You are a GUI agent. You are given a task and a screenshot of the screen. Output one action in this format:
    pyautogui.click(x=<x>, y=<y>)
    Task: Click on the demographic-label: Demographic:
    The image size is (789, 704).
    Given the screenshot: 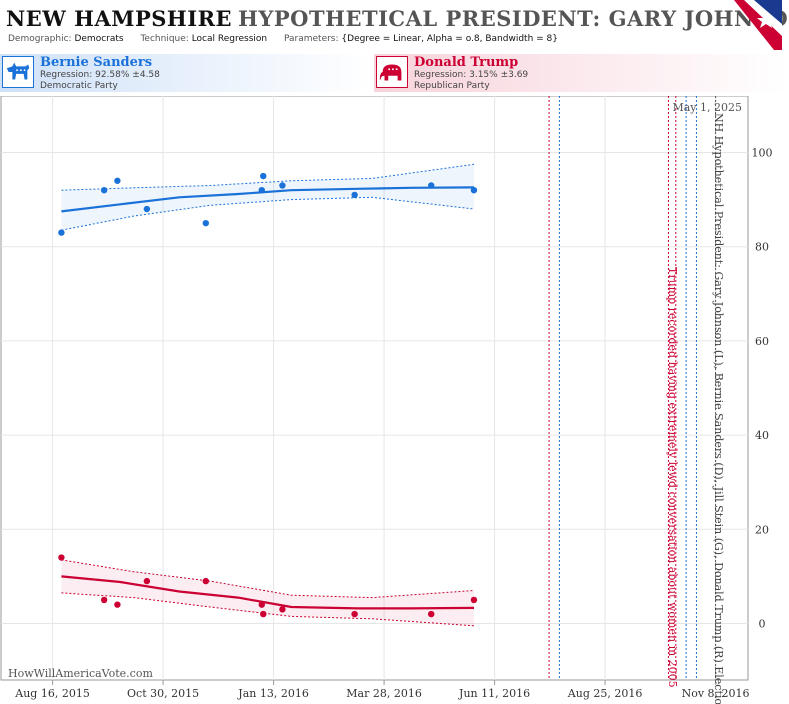 What is the action you would take?
    pyautogui.click(x=40, y=39)
    